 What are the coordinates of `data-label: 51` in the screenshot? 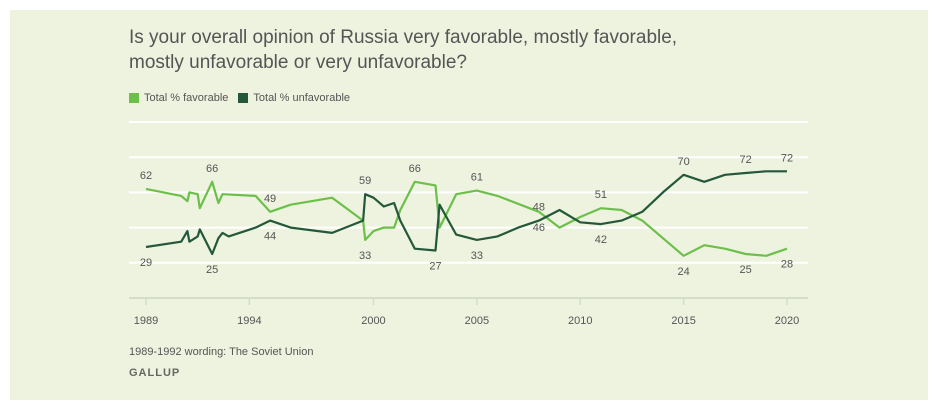 It's located at (601, 195).